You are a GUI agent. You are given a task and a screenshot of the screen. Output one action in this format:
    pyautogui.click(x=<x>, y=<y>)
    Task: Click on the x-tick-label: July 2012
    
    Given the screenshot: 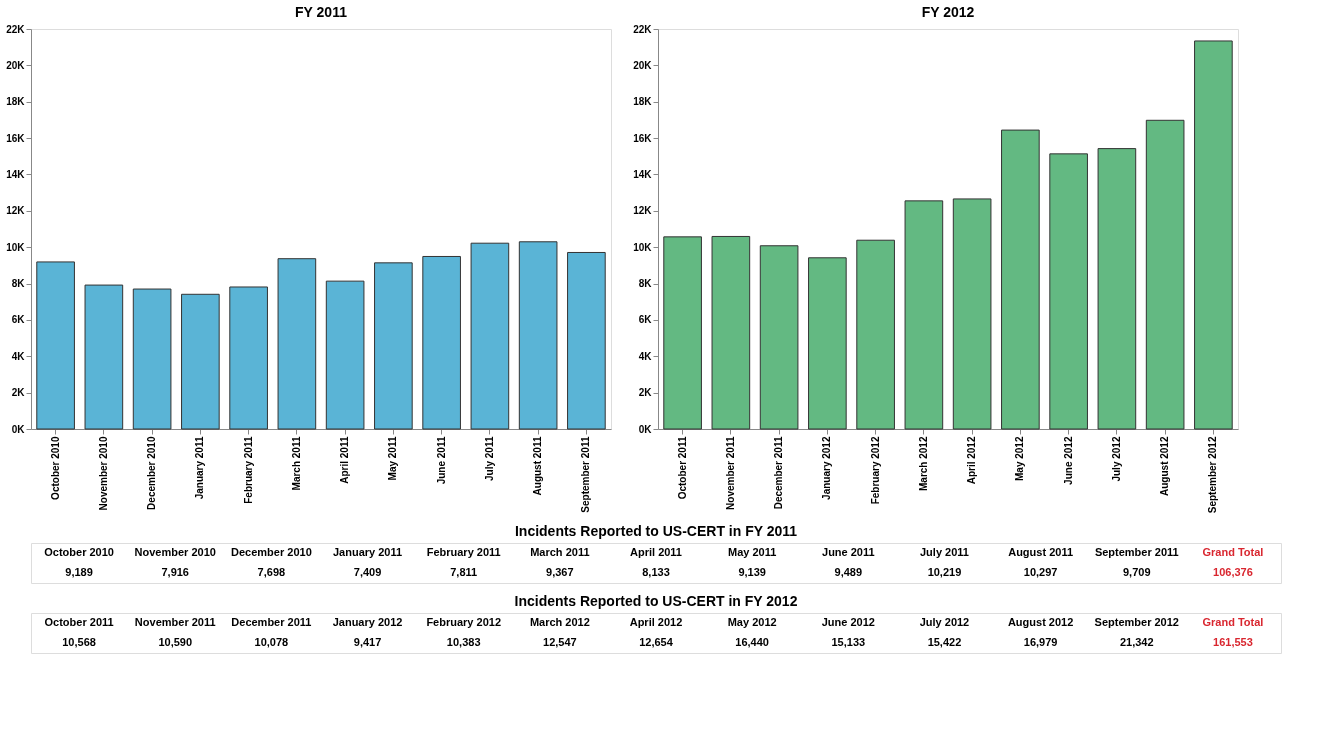 What is the action you would take?
    pyautogui.click(x=1116, y=459)
    